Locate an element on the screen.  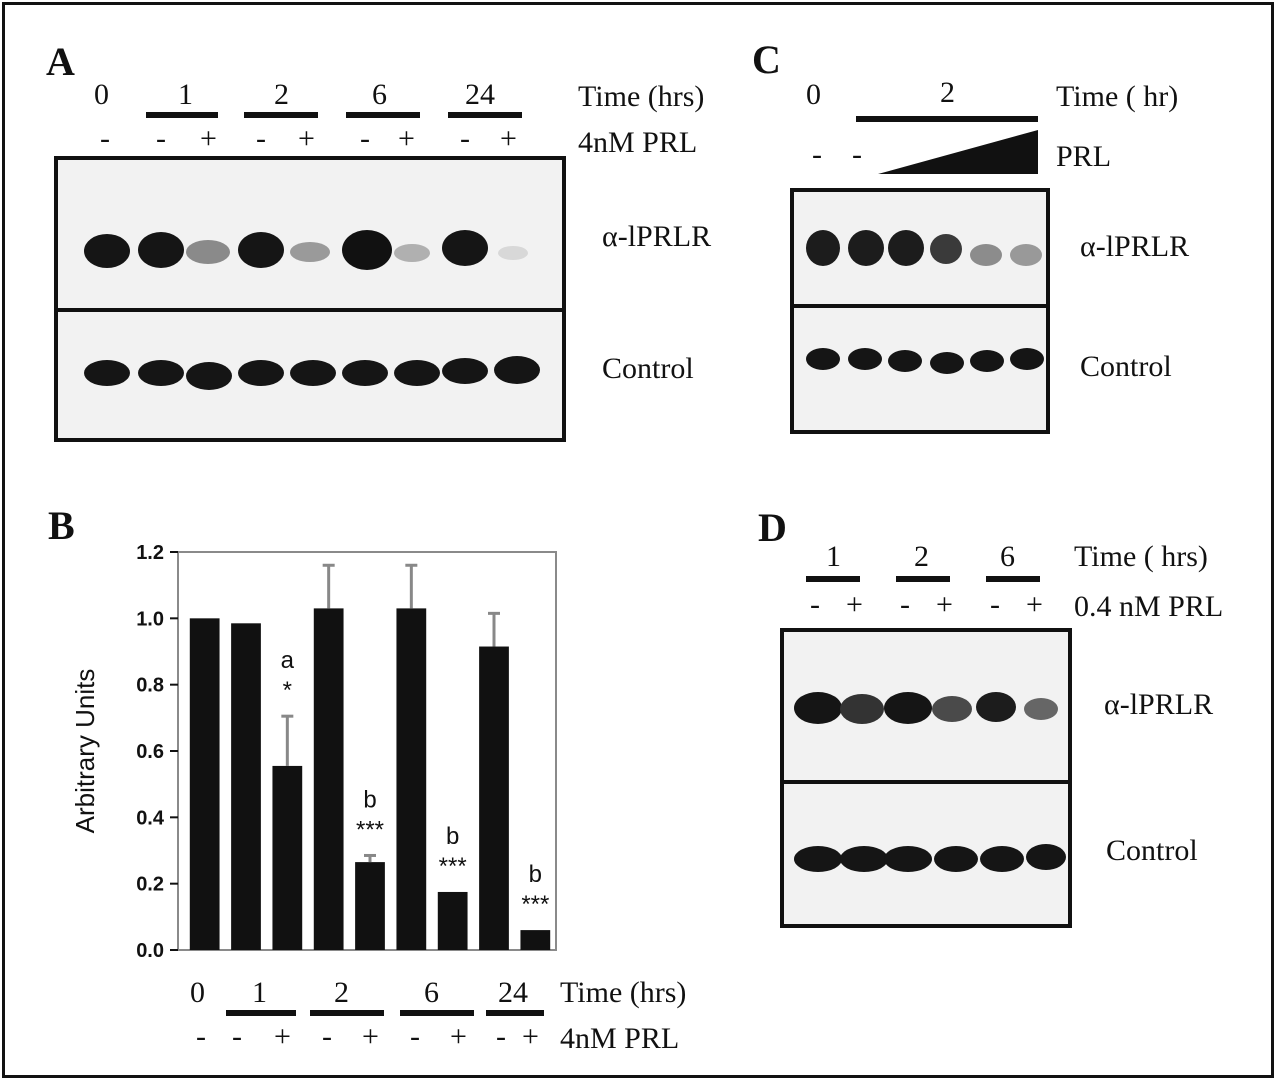
panel-c-label: C is located at coordinates (766, 59).